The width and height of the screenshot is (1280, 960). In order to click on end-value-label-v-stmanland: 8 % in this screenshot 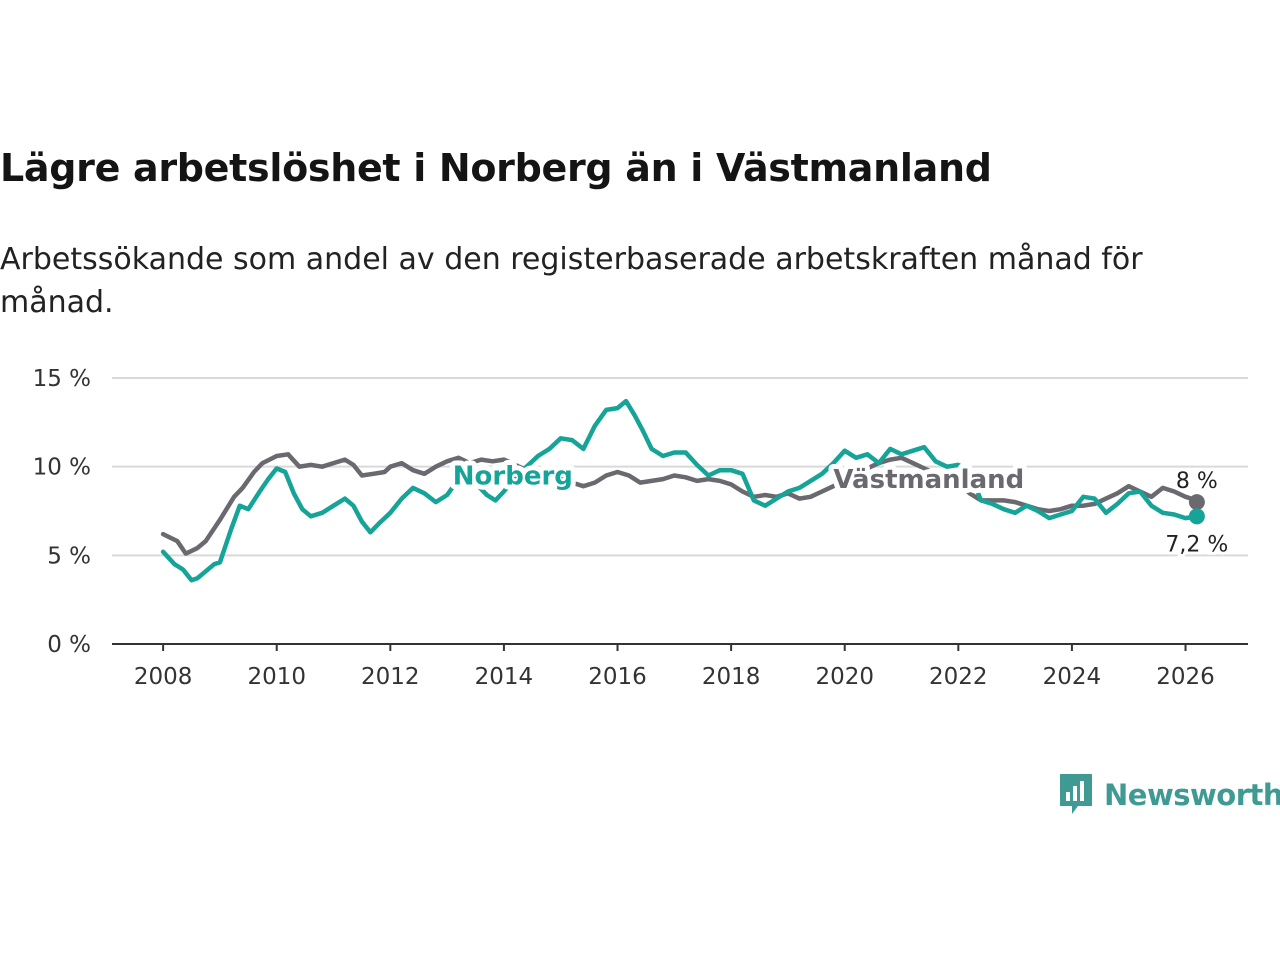, I will do `click(1197, 481)`.